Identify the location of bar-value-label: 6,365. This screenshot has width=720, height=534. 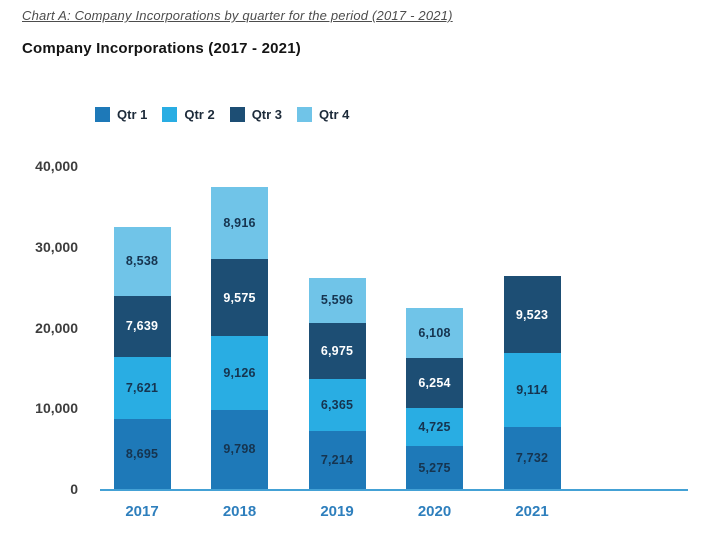
(337, 405).